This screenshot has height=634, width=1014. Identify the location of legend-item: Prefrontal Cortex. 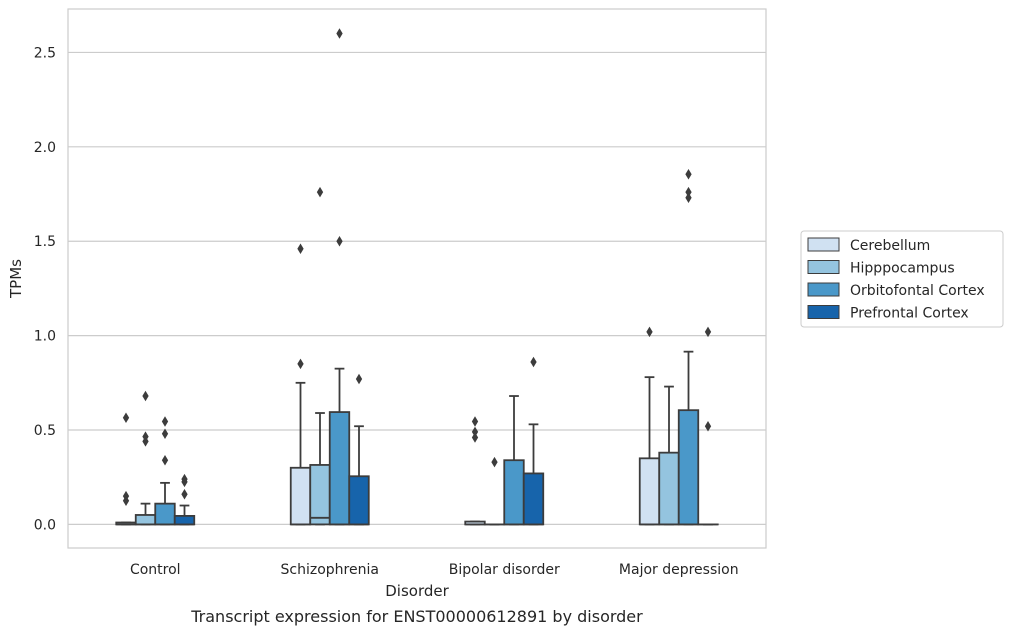
(888, 313).